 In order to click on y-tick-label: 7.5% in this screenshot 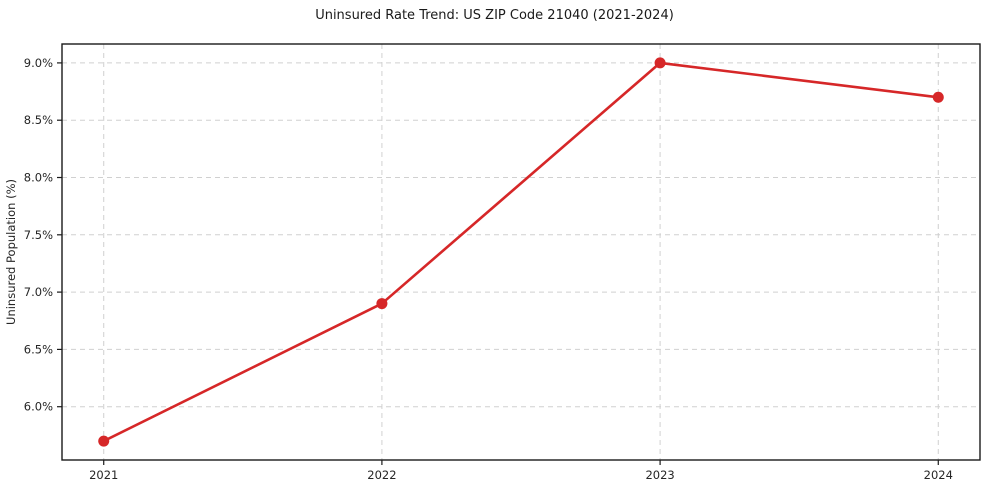, I will do `click(38, 235)`.